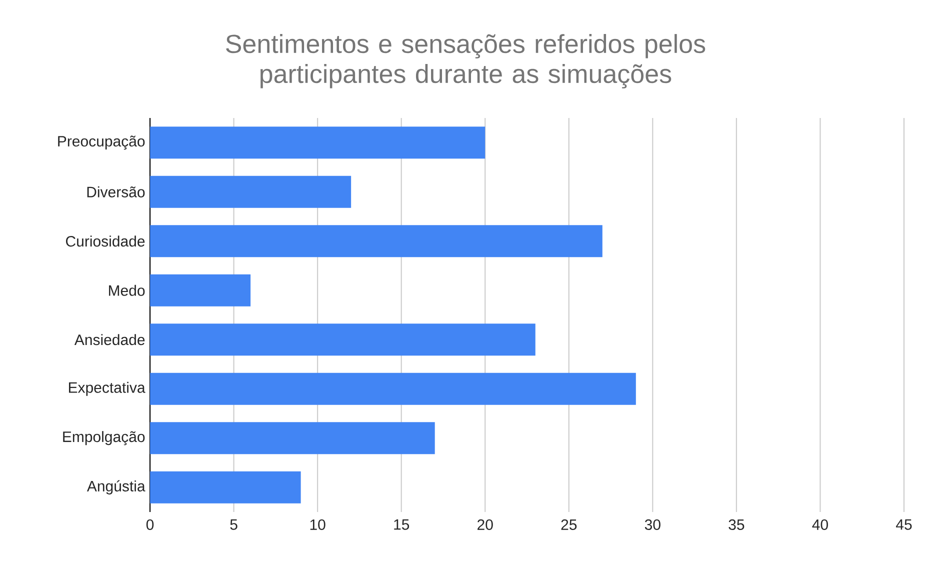  Describe the element at coordinates (109, 340) in the screenshot. I see `y-tick-label: Ansiedade` at that location.